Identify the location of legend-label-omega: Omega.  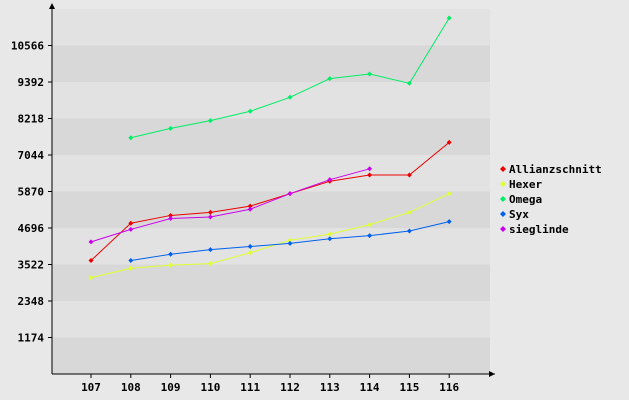
(525, 199).